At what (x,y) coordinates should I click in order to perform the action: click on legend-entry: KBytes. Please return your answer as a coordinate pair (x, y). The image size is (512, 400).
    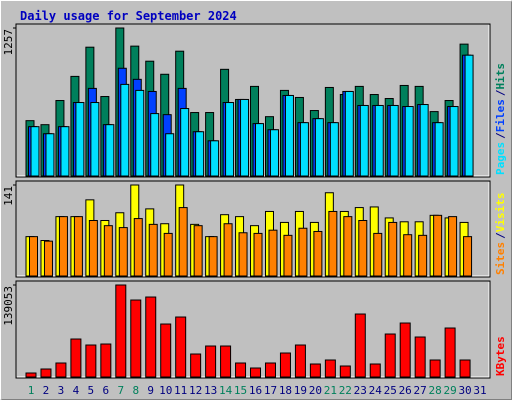
    Looking at the image, I should click on (500, 356).